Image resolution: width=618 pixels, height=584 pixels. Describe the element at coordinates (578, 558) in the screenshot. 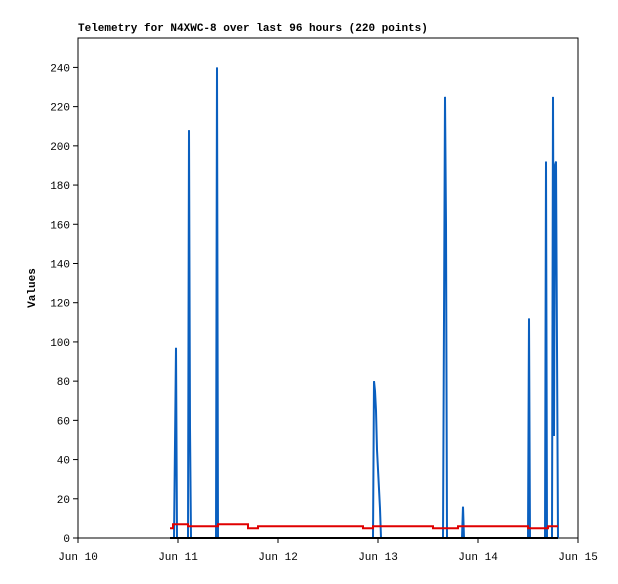

I see `x-tick-label: Jun 15` at that location.